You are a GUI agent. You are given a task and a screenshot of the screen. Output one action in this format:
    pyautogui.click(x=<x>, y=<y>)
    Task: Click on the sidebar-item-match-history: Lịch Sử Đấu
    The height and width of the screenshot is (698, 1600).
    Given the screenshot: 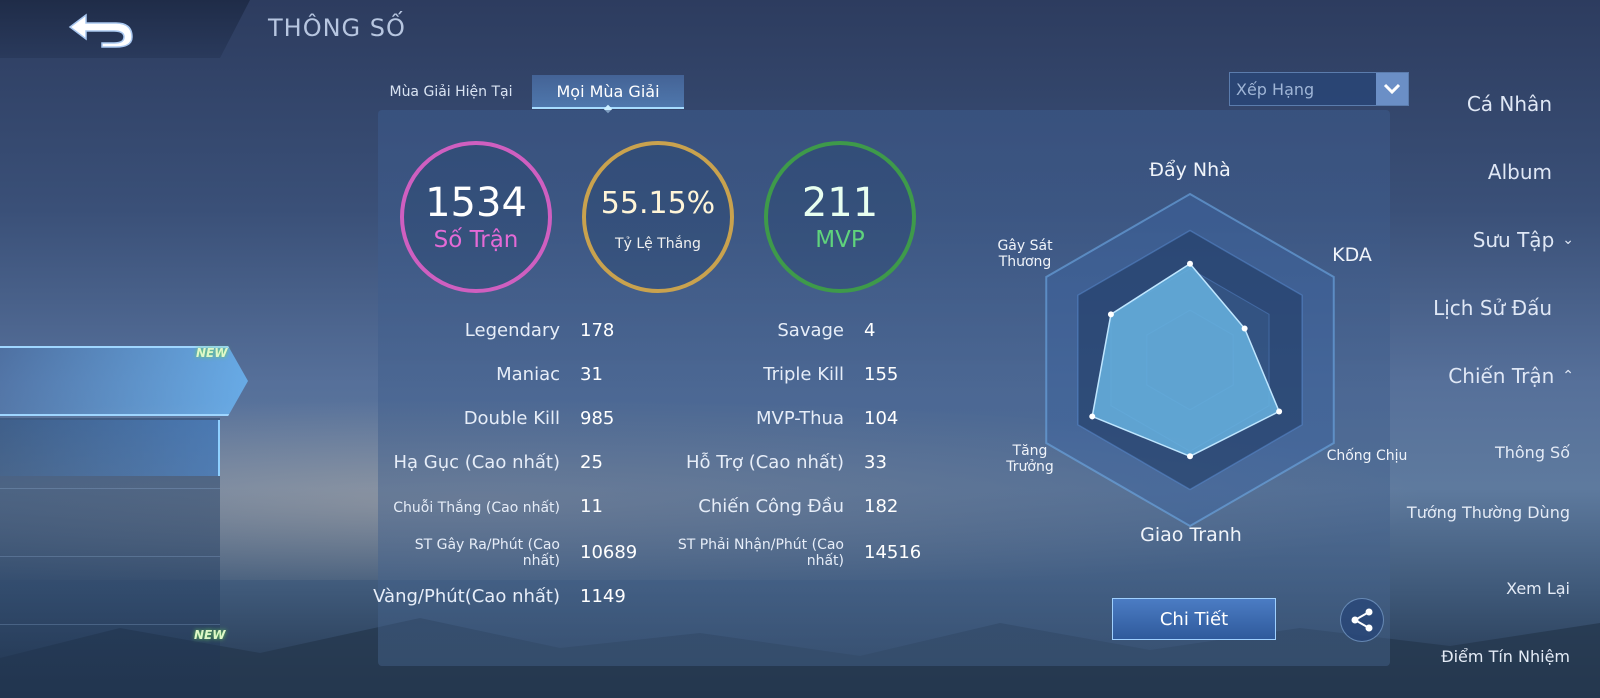 What is the action you would take?
    pyautogui.click(x=1492, y=308)
    